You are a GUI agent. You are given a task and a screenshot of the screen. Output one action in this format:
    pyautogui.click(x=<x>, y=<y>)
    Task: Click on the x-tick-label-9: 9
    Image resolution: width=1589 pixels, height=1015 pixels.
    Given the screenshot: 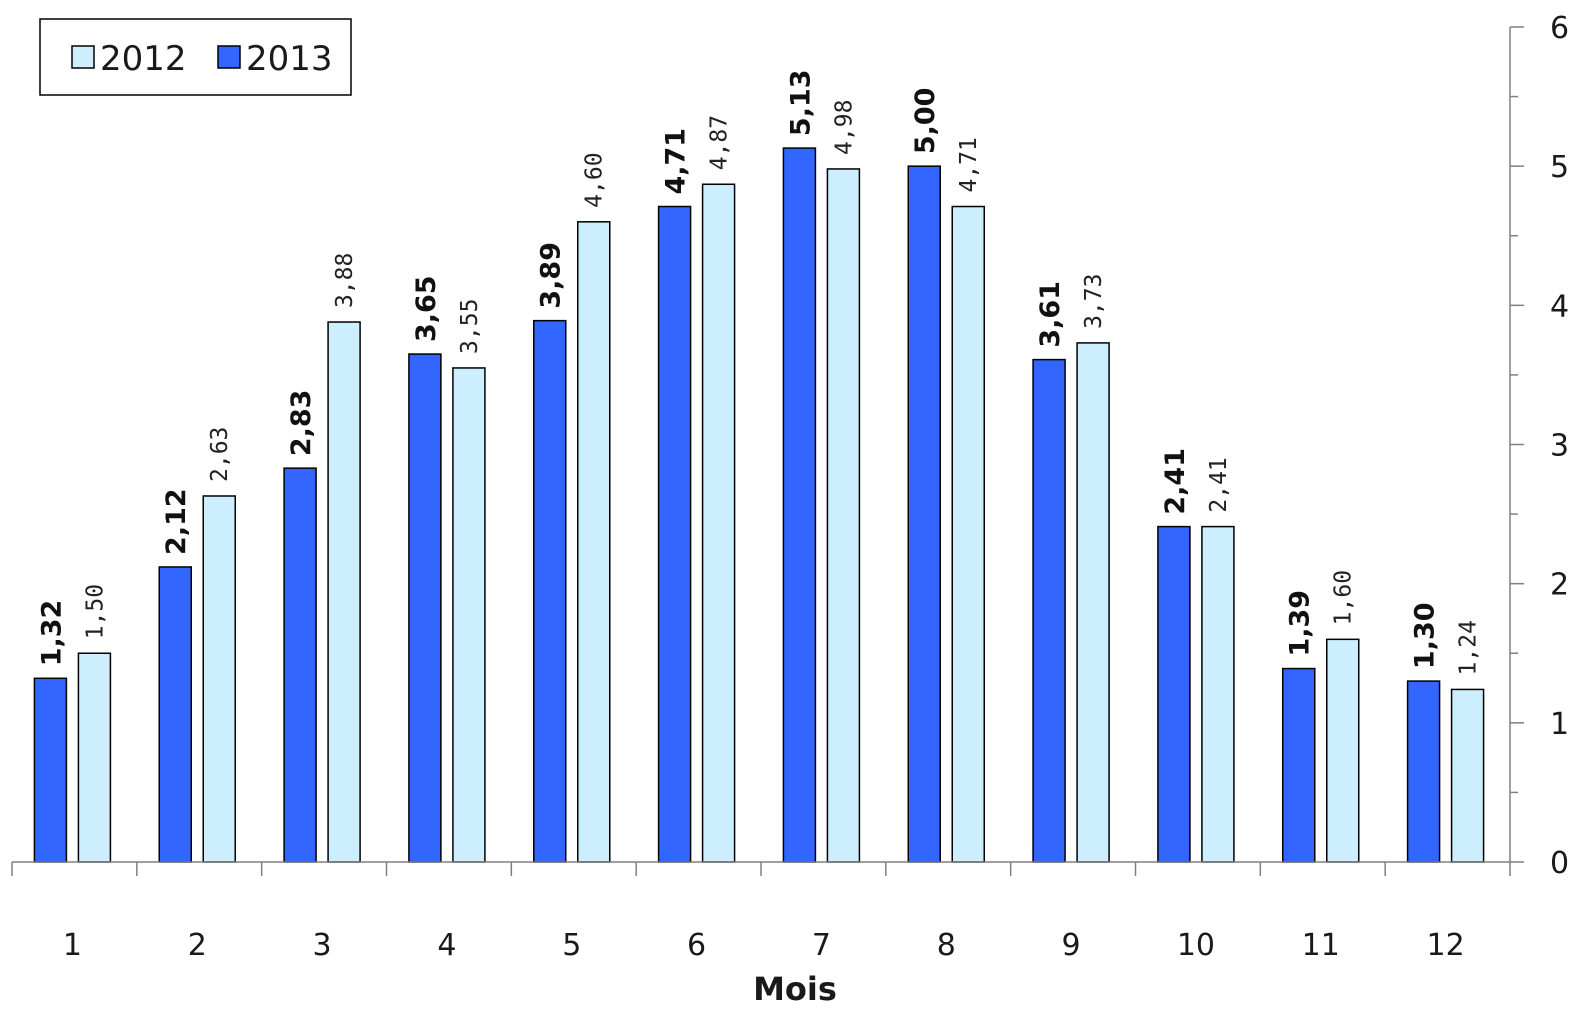 What is the action you would take?
    pyautogui.click(x=1071, y=945)
    